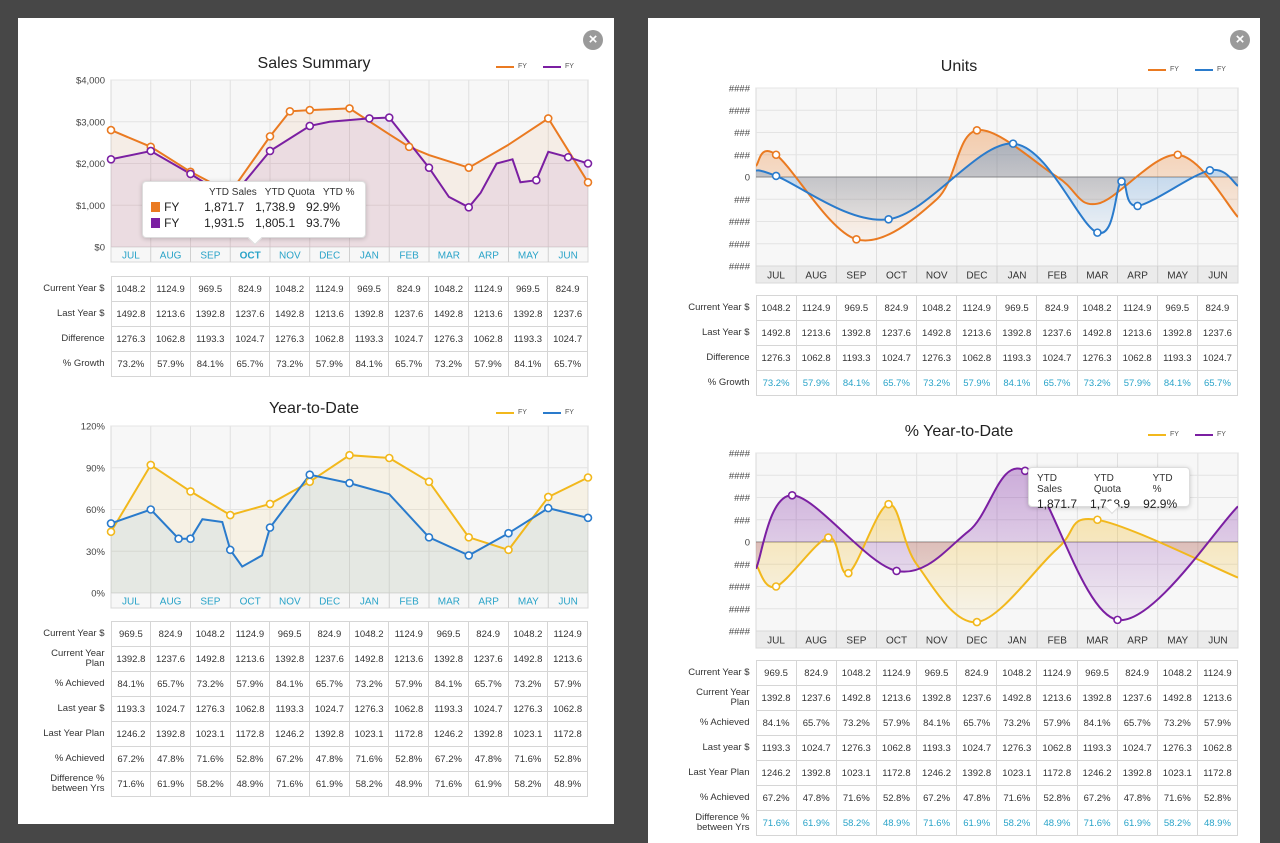 The height and width of the screenshot is (843, 1280). What do you see at coordinates (369, 602) in the screenshot?
I see `x-tick-label: JAN` at bounding box center [369, 602].